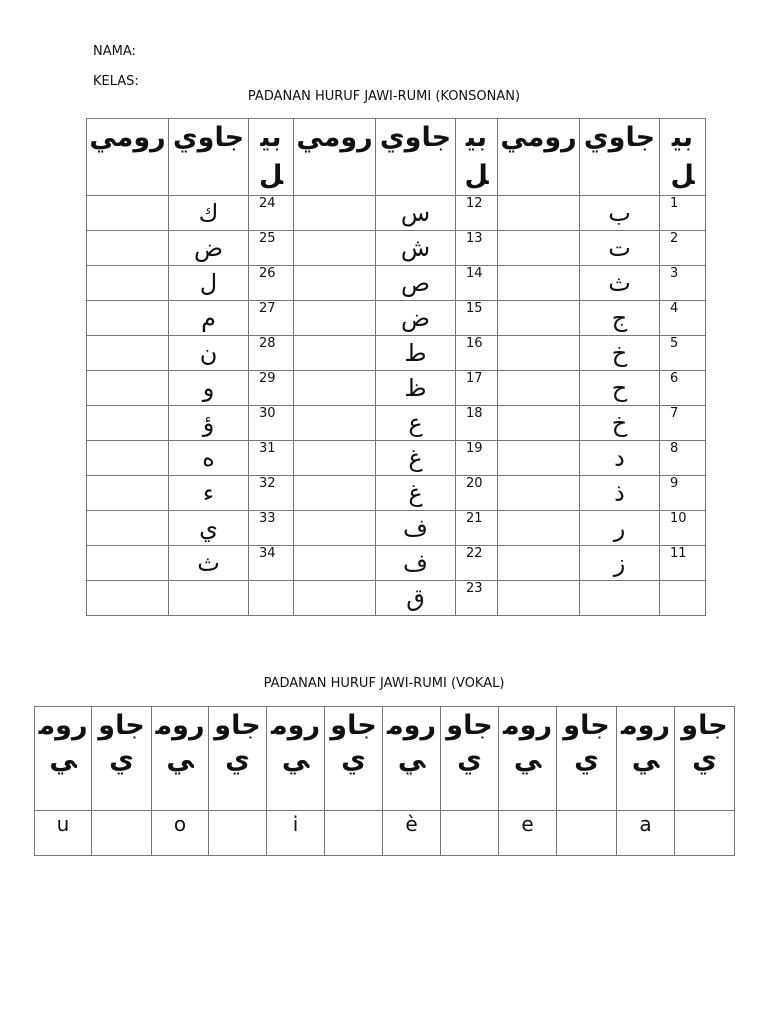 The width and height of the screenshot is (768, 1024). Describe the element at coordinates (619, 283) in the screenshot. I see `jawi-letter: ث` at that location.